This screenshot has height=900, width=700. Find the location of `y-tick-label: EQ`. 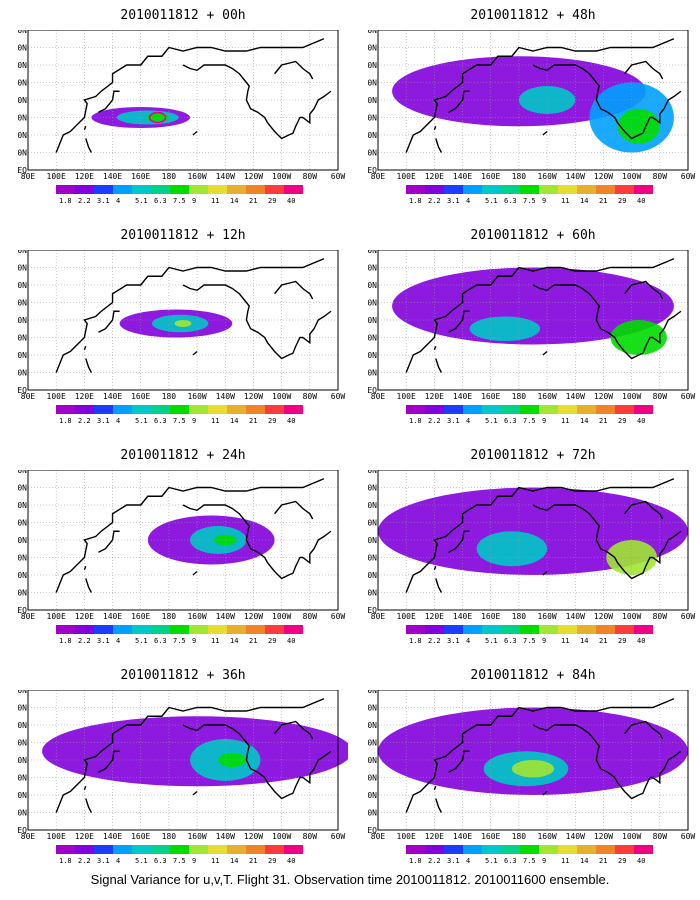

y-tick-label: EQ is located at coordinates (22, 830).